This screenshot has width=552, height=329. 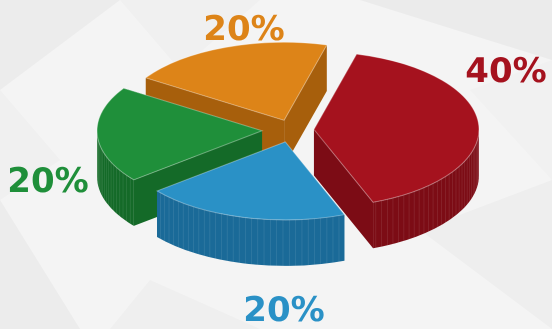 What do you see at coordinates (505, 71) in the screenshot?
I see `slice-percent-label: 40%` at bounding box center [505, 71].